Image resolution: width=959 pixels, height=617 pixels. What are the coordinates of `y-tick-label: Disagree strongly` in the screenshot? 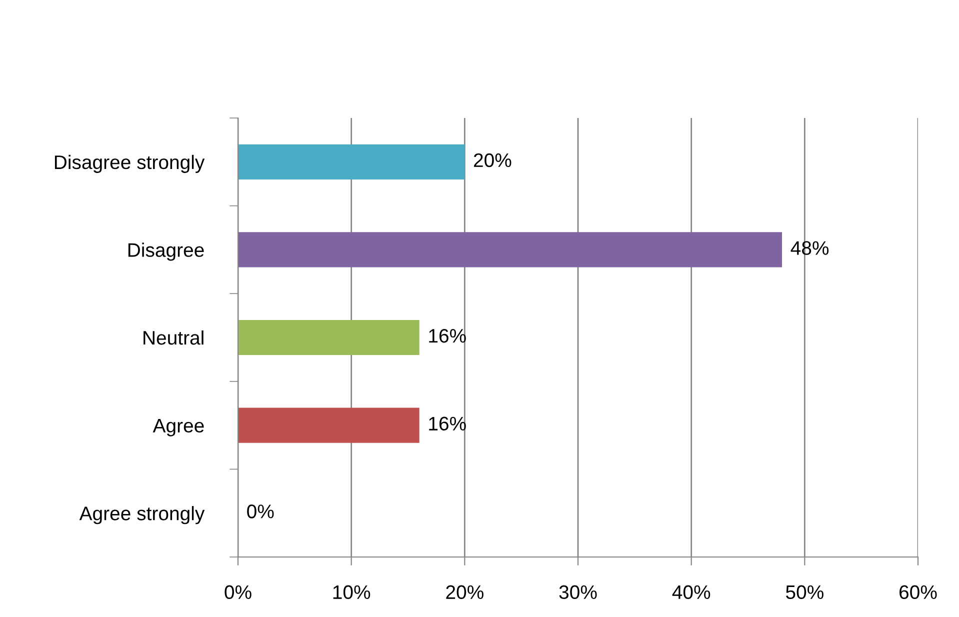 It's located at (129, 163).